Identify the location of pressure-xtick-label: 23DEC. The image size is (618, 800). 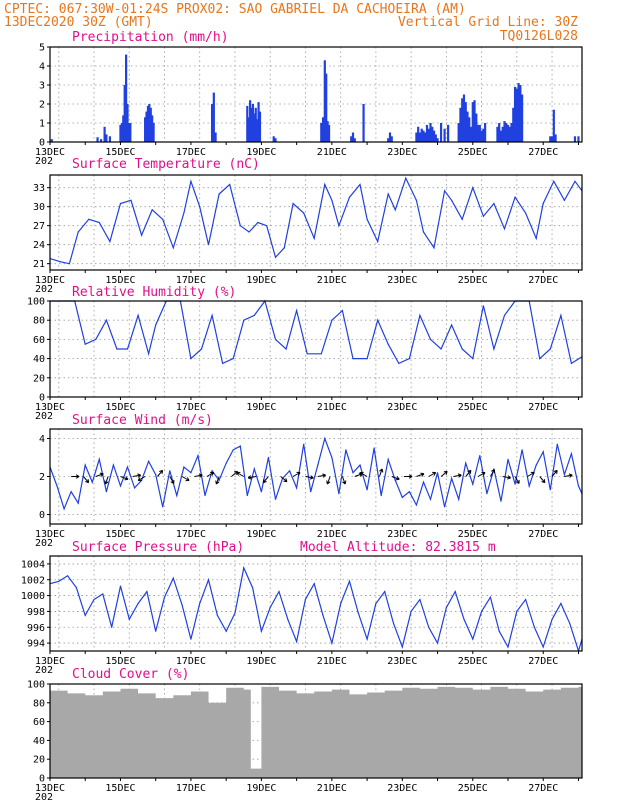
(402, 661).